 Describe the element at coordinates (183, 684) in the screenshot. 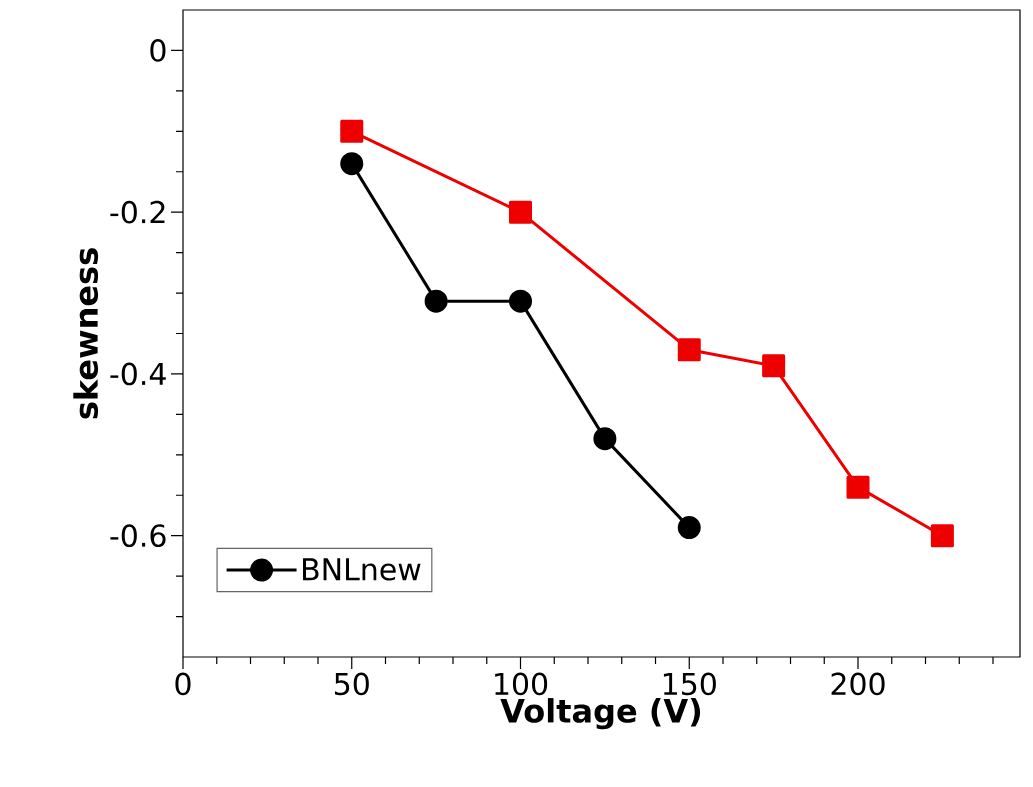

I see `x-tick-label: 0` at that location.